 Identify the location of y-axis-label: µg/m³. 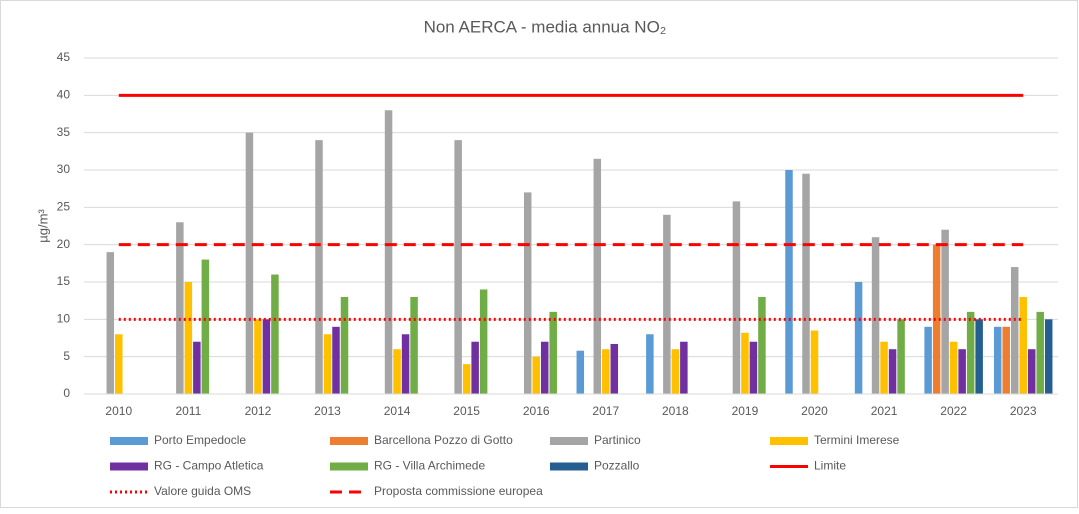
(42, 226).